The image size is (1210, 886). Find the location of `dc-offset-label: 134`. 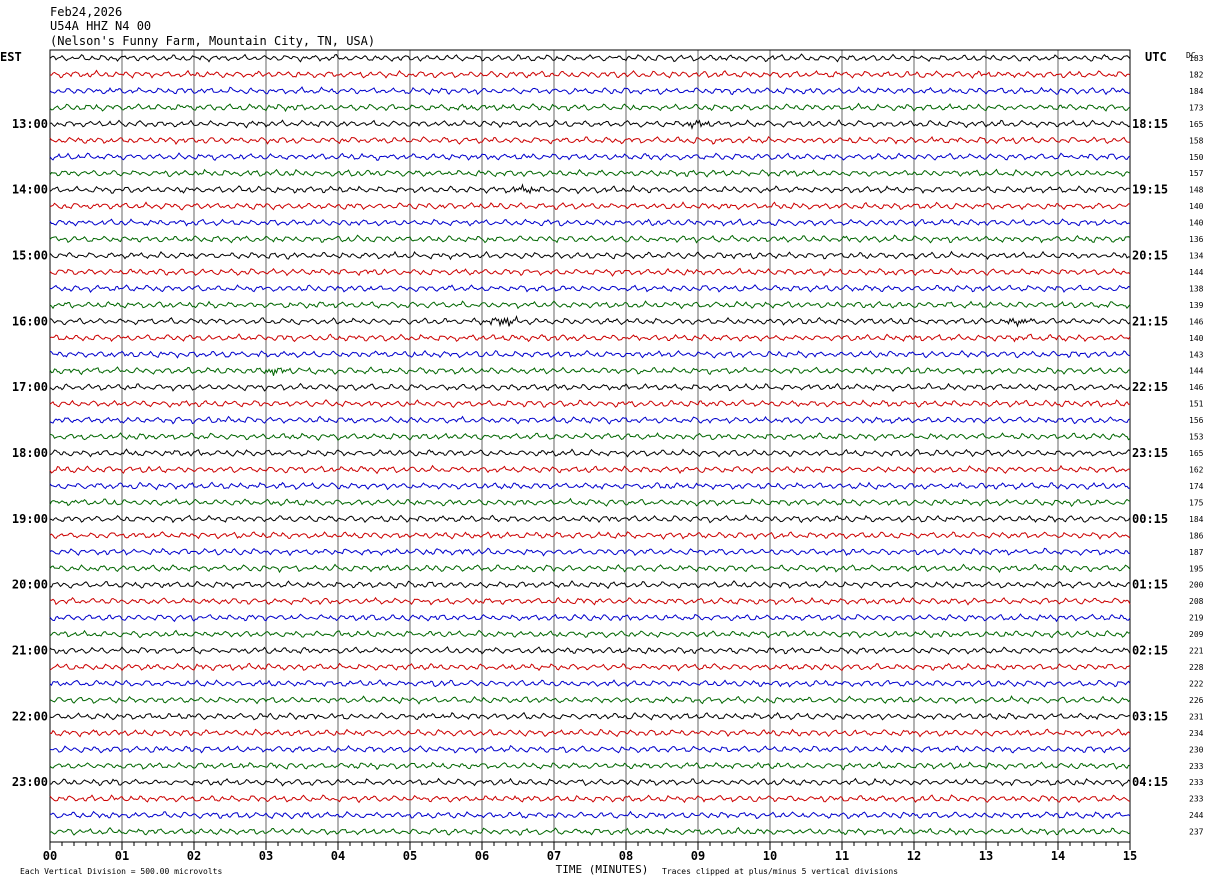

dc-offset-label: 134 is located at coordinates (1196, 256).